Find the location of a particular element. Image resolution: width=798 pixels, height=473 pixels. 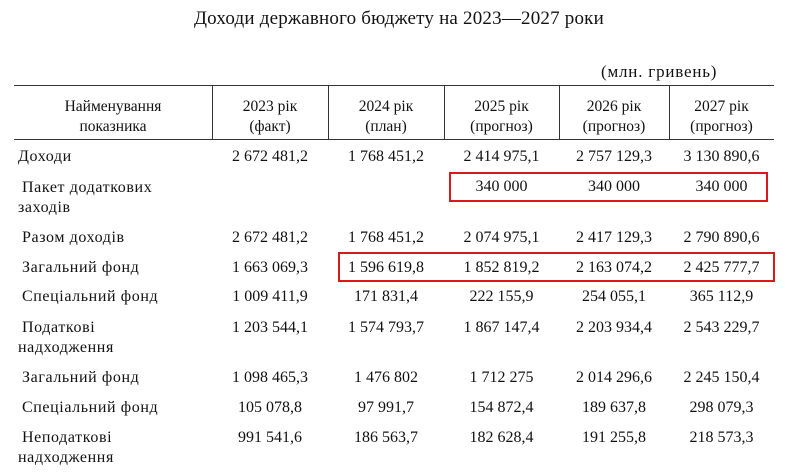

column-header-indicator: Найменування показника is located at coordinates (113, 116).